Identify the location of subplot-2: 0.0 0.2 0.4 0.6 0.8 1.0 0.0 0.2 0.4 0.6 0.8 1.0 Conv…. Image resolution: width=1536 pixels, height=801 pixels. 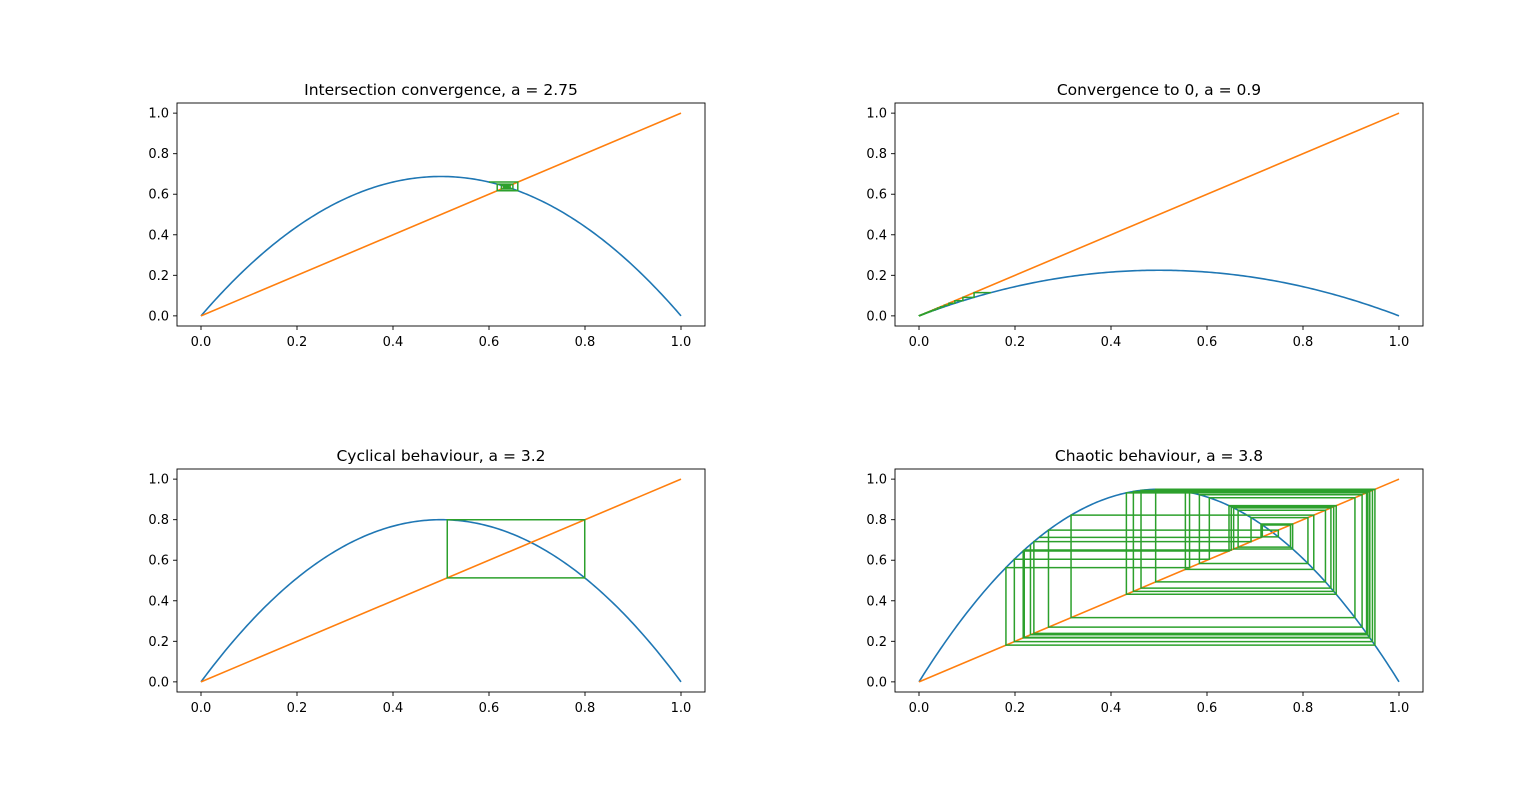
(1145, 215).